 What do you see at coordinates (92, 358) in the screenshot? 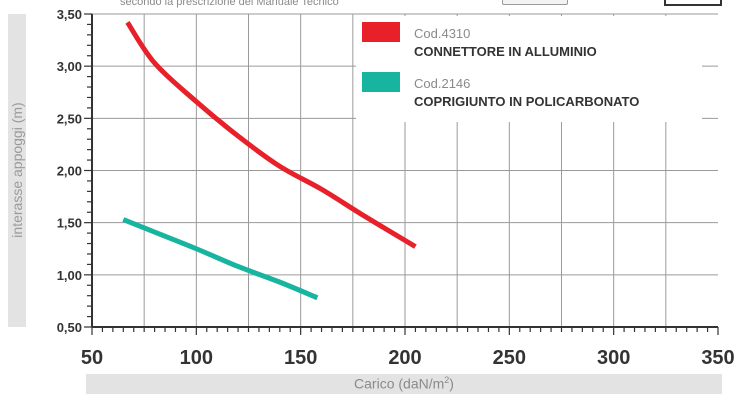
I see `x-tick-label: 50` at bounding box center [92, 358].